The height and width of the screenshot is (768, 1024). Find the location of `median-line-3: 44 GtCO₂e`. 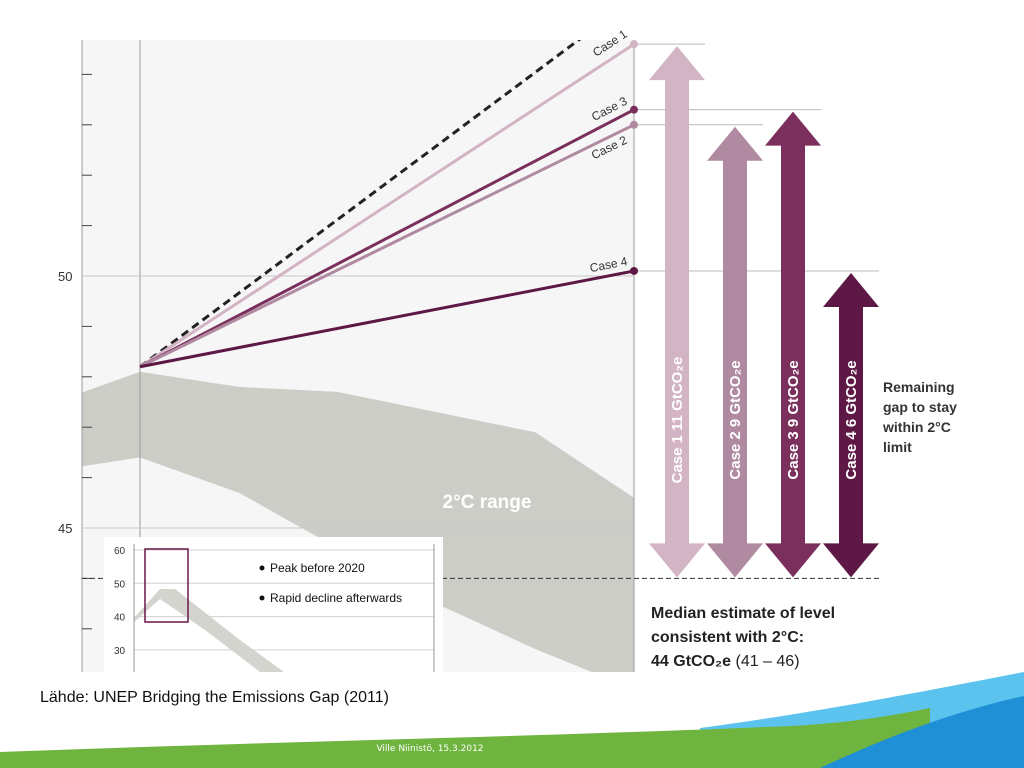

median-line-3: 44 GtCO₂e is located at coordinates (691, 661).